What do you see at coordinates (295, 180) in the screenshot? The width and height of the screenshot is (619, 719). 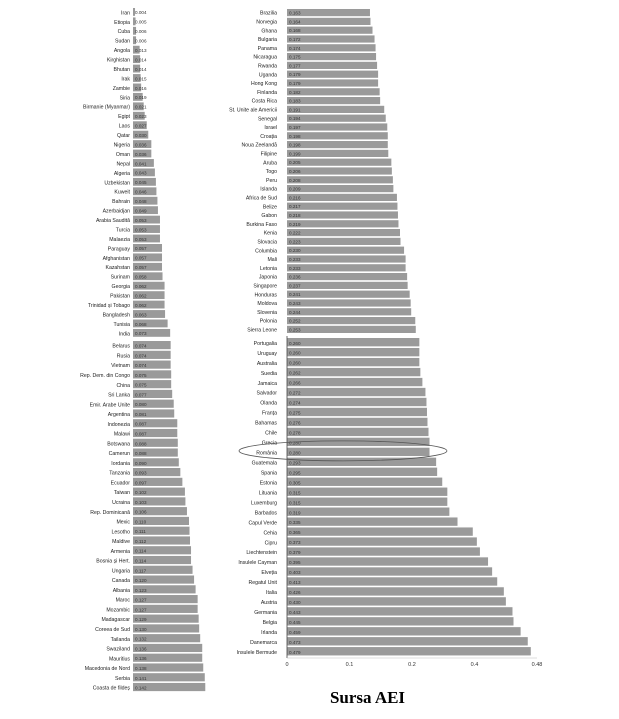 I see `value-label: 0.208` at bounding box center [295, 180].